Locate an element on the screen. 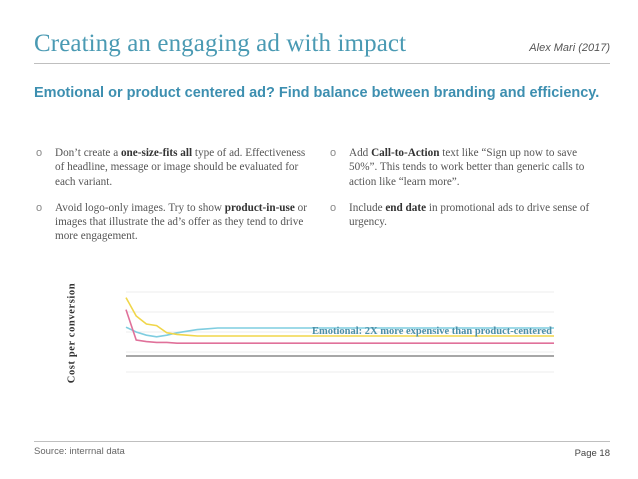 This screenshot has height=479, width=638. chart-series-group is located at coordinates (339, 327).